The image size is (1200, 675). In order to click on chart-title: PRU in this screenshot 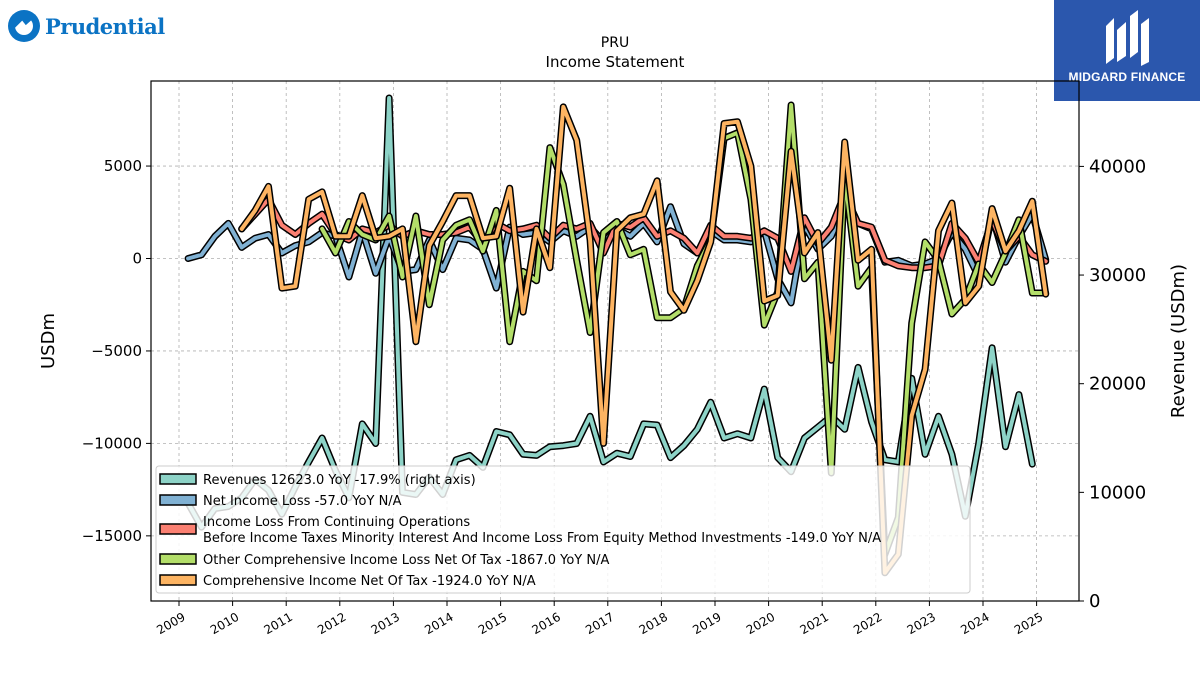, I will do `click(615, 43)`.